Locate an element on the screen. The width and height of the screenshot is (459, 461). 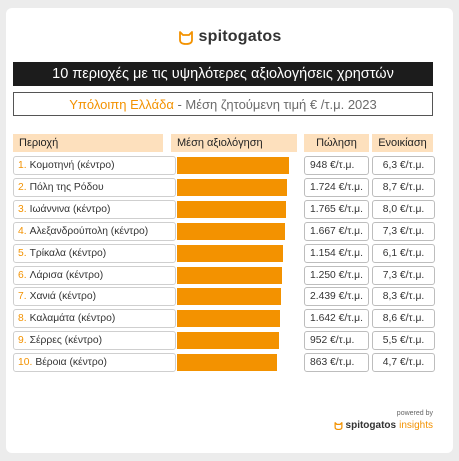
sale-price-cell: 952 €/τ.μ. is located at coordinates (336, 341).